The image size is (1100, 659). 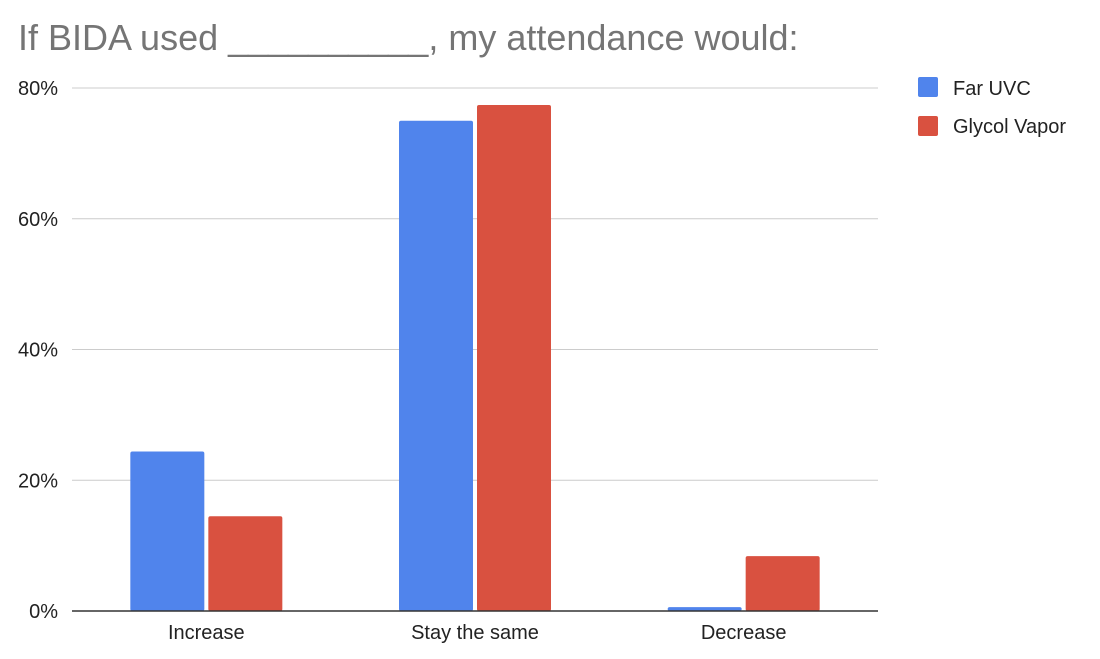 What do you see at coordinates (43, 612) in the screenshot?
I see `y-tick-label: 0%` at bounding box center [43, 612].